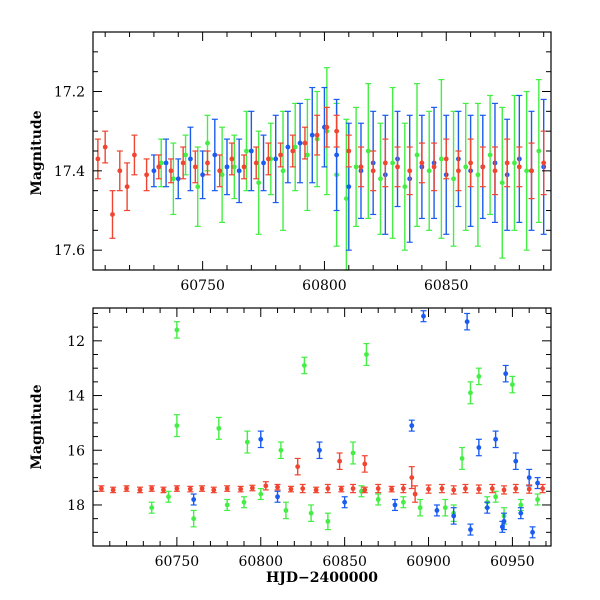 The image size is (600, 600). What do you see at coordinates (37, 152) in the screenshot?
I see `top-panel-y-axis-title: Magnitude` at bounding box center [37, 152].